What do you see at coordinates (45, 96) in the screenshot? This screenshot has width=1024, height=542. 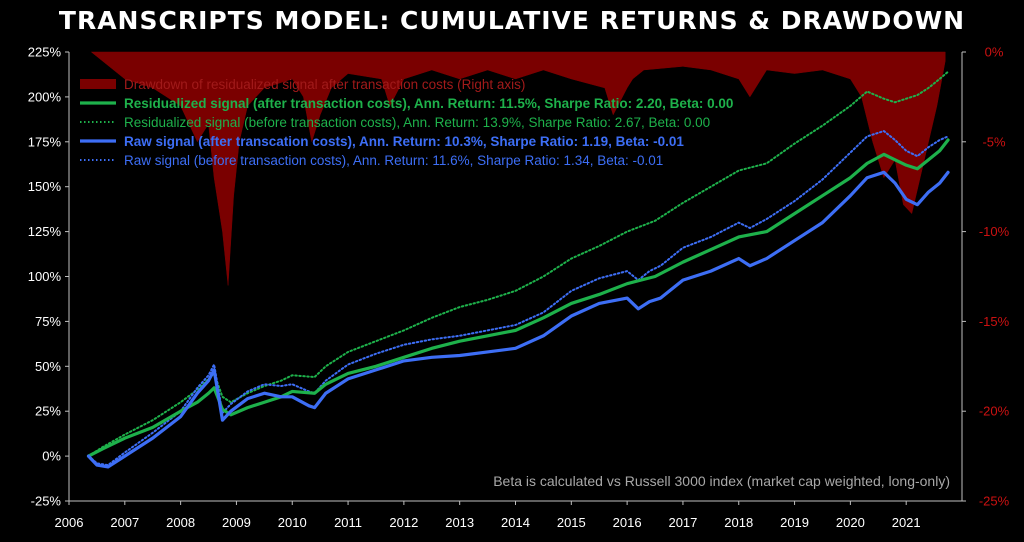 I see `left-tick-label: 200%` at bounding box center [45, 96].